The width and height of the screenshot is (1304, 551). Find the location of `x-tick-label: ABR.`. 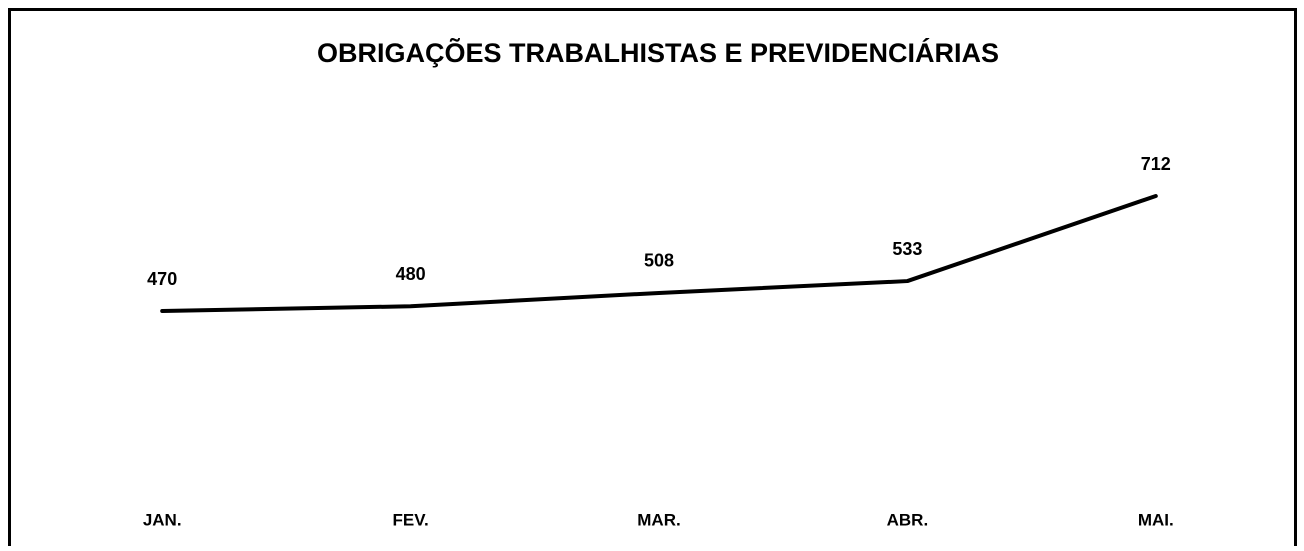

x-tick-label: ABR. is located at coordinates (908, 519).